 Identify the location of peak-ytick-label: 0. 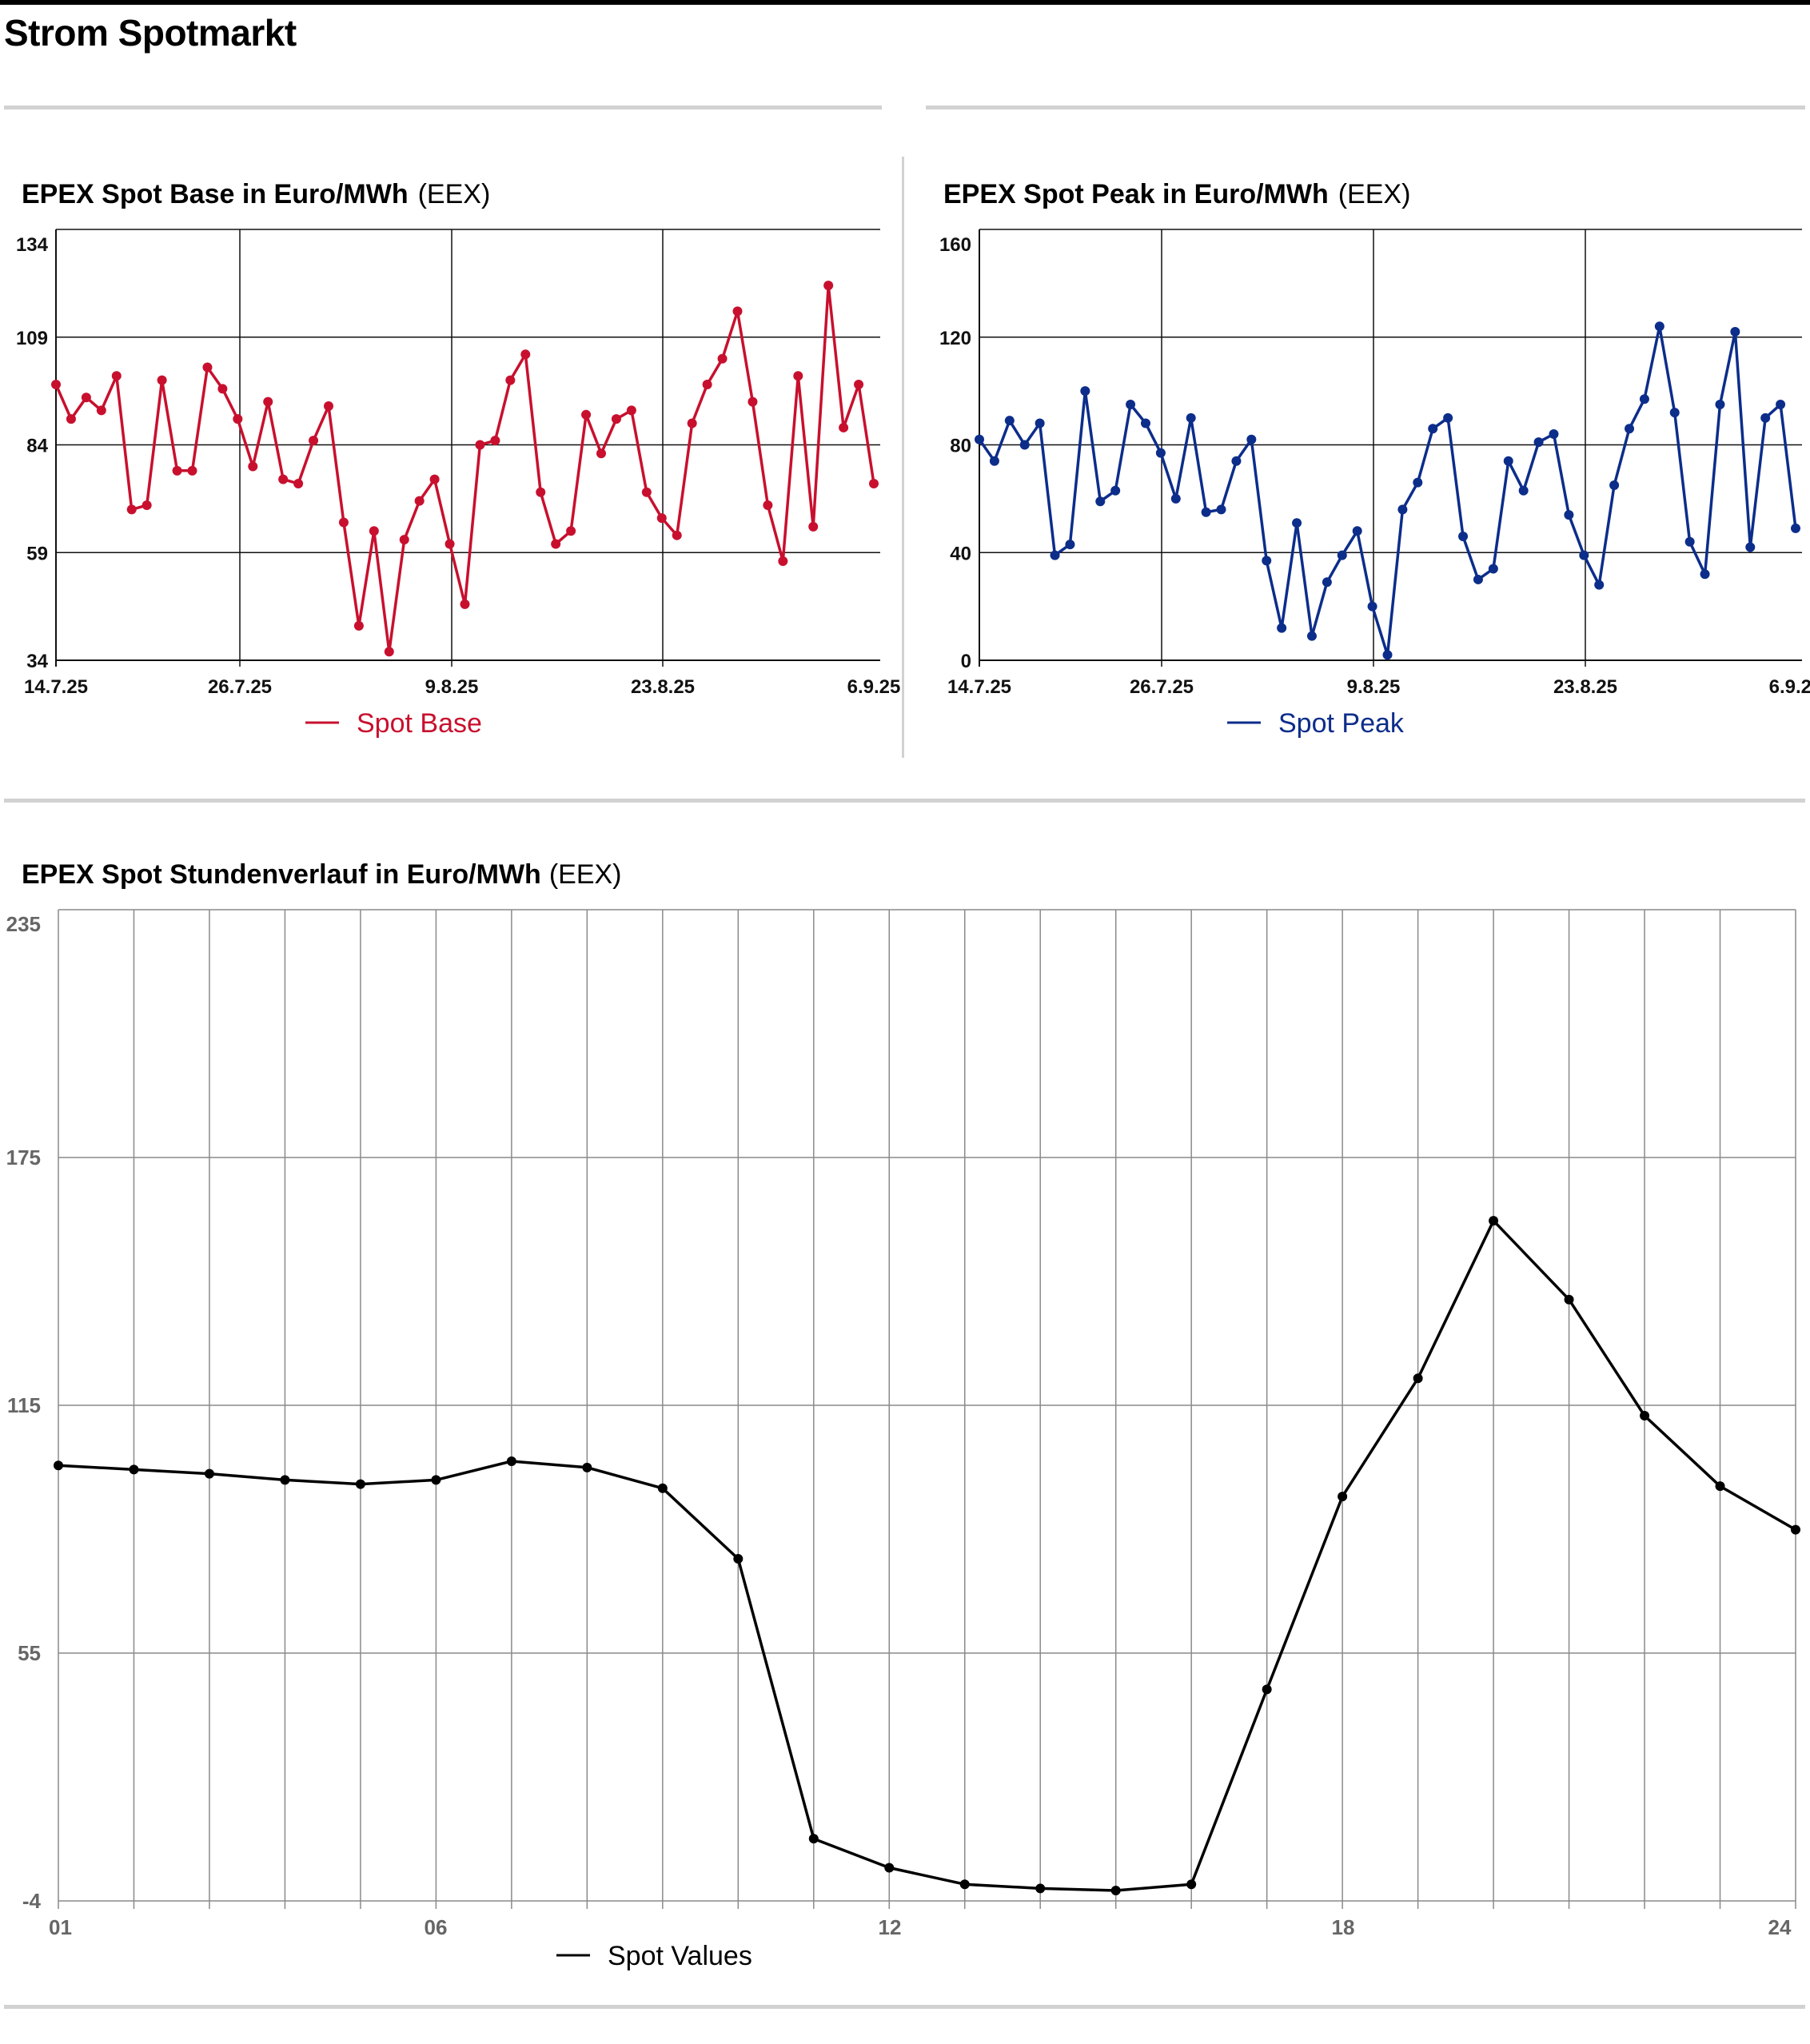
(966, 661).